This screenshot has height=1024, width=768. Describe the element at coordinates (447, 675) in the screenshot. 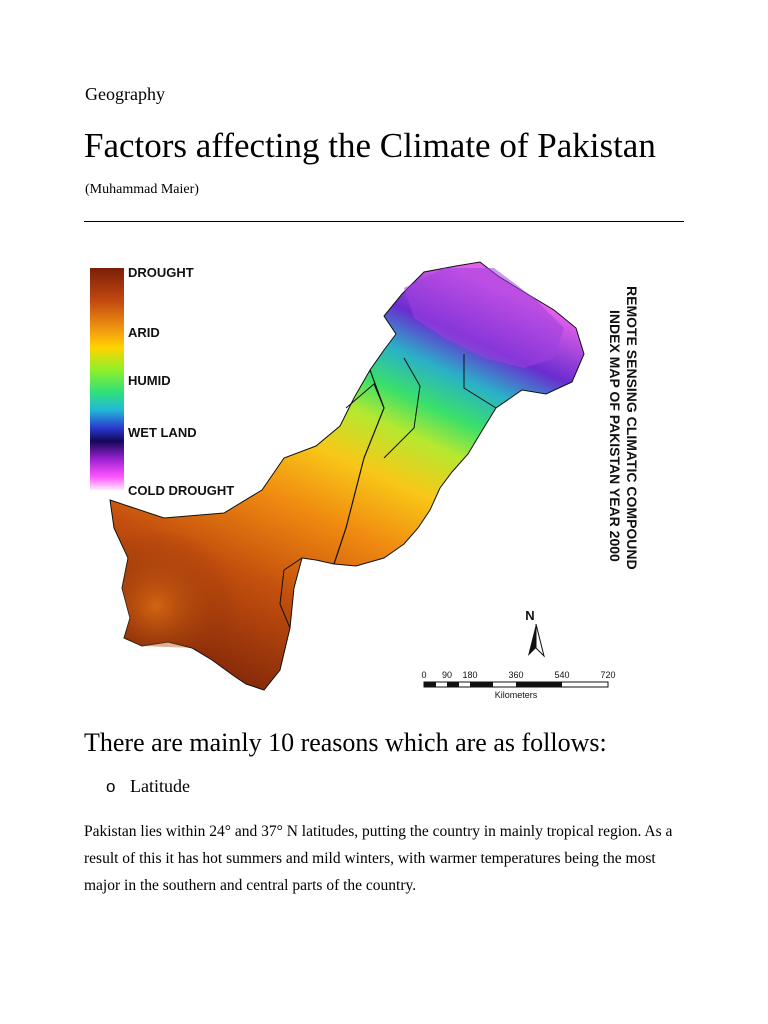

I see `scale-tick-90: 90` at that location.